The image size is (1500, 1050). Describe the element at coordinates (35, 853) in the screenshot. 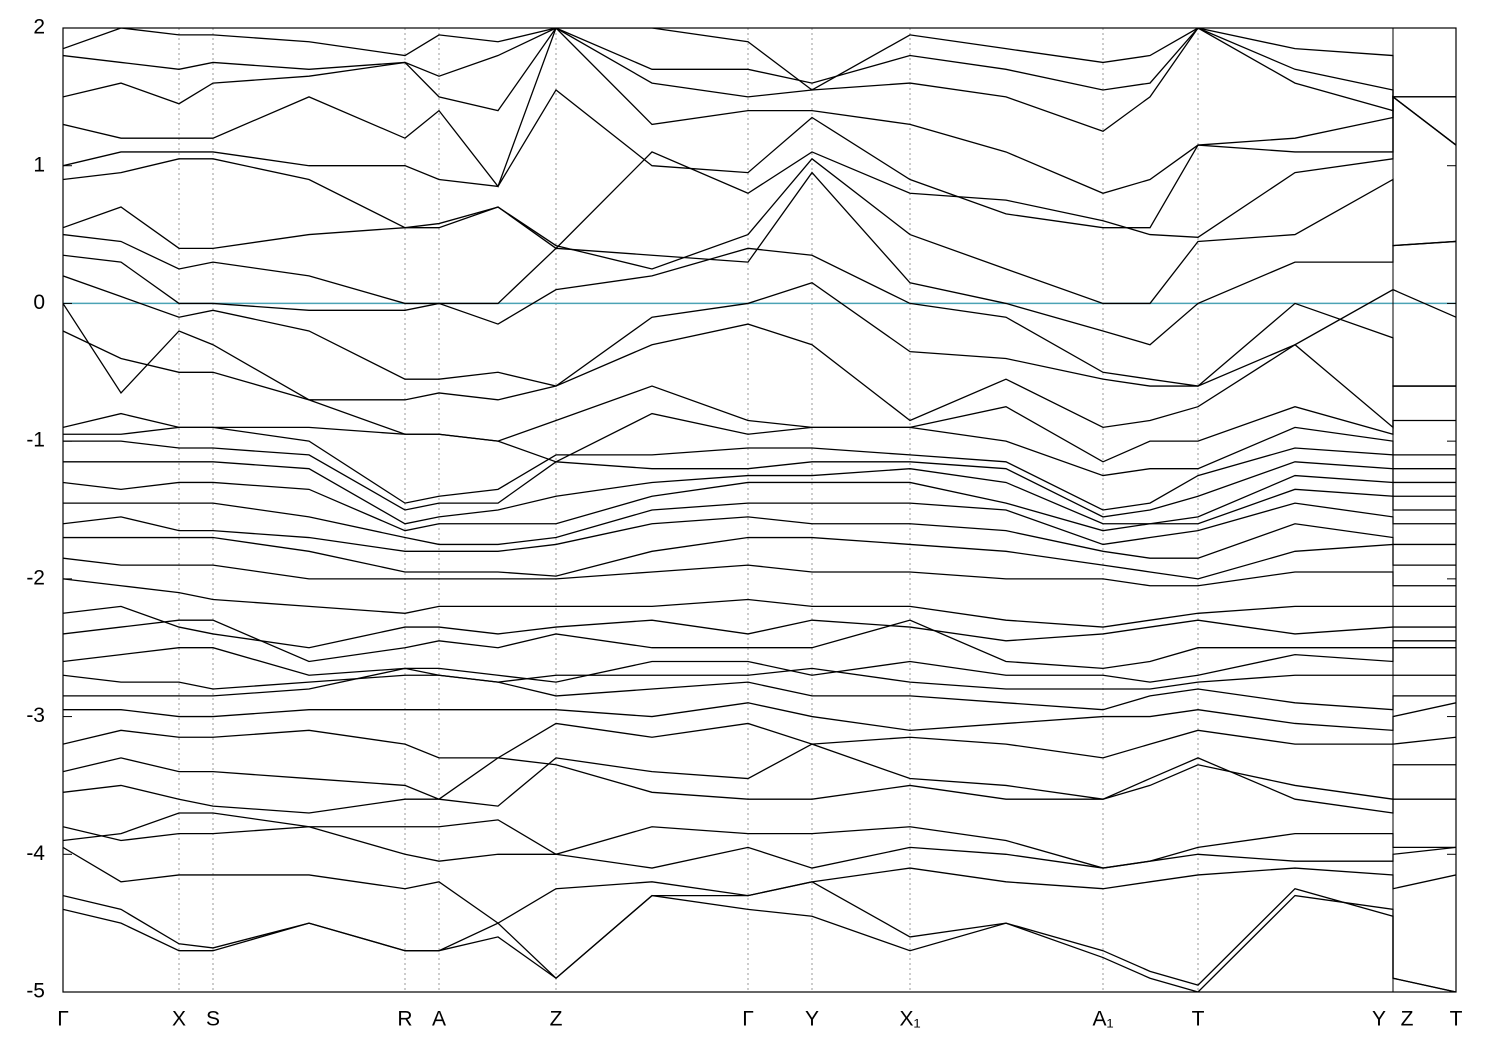

I see `y-tick-label: -4` at that location.